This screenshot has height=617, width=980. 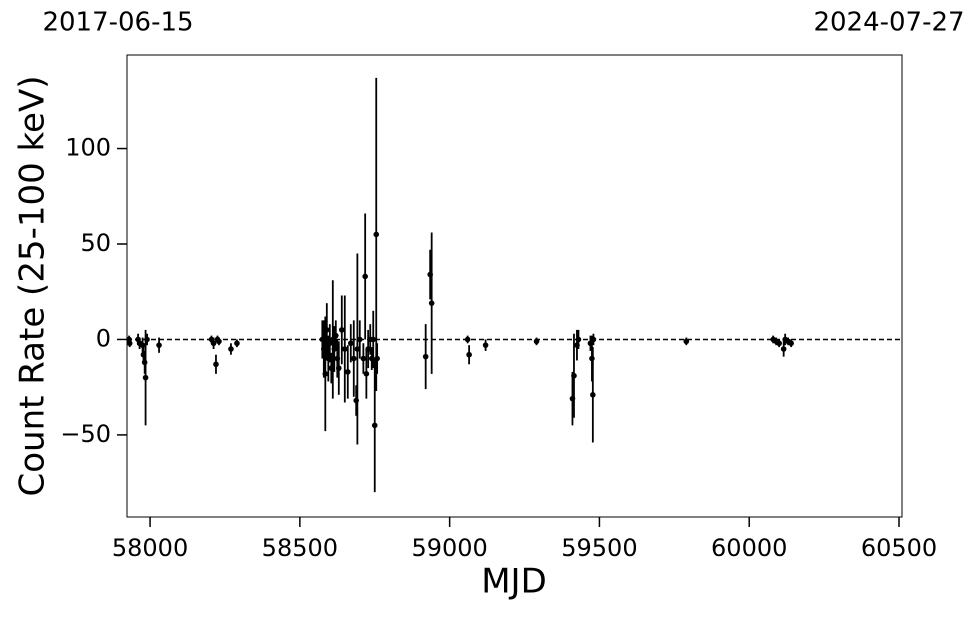 What do you see at coordinates (117, 23) in the screenshot?
I see `top-left-date: 2017-06-15` at bounding box center [117, 23].